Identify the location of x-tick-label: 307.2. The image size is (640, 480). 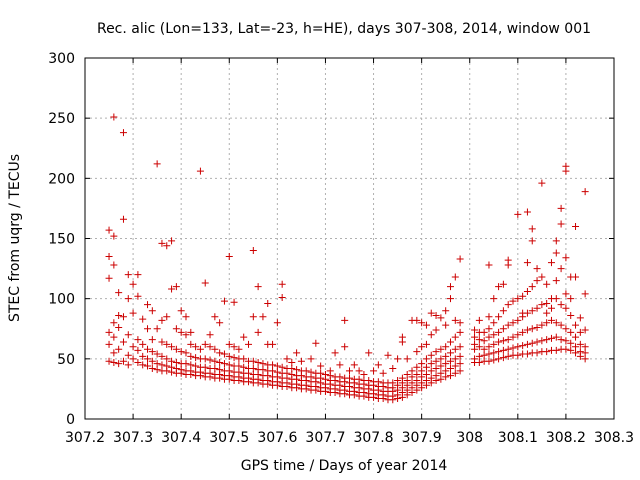
(85, 438).